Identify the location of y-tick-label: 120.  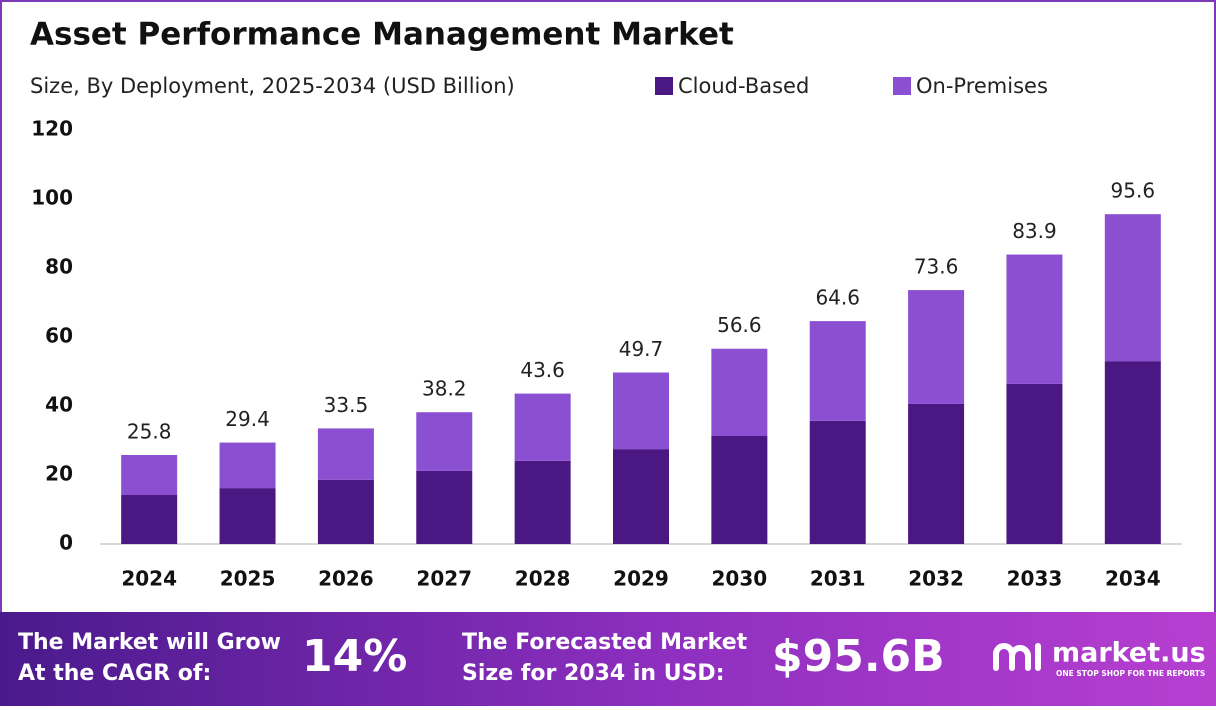
(52, 129).